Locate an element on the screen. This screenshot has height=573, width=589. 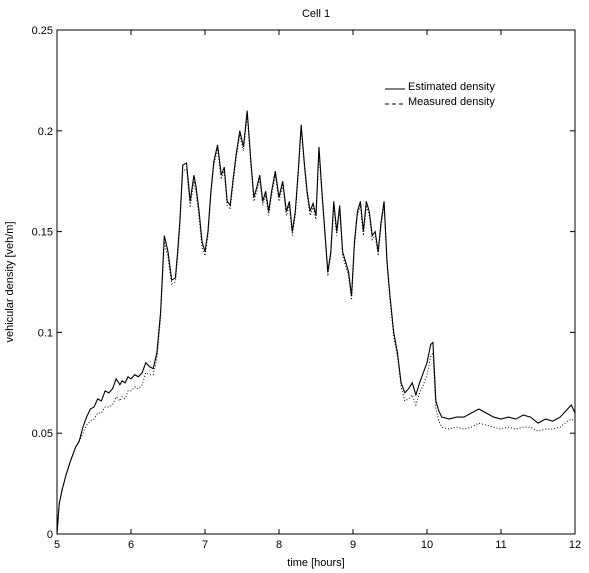
y-tick-label: 0.05 is located at coordinates (42, 434).